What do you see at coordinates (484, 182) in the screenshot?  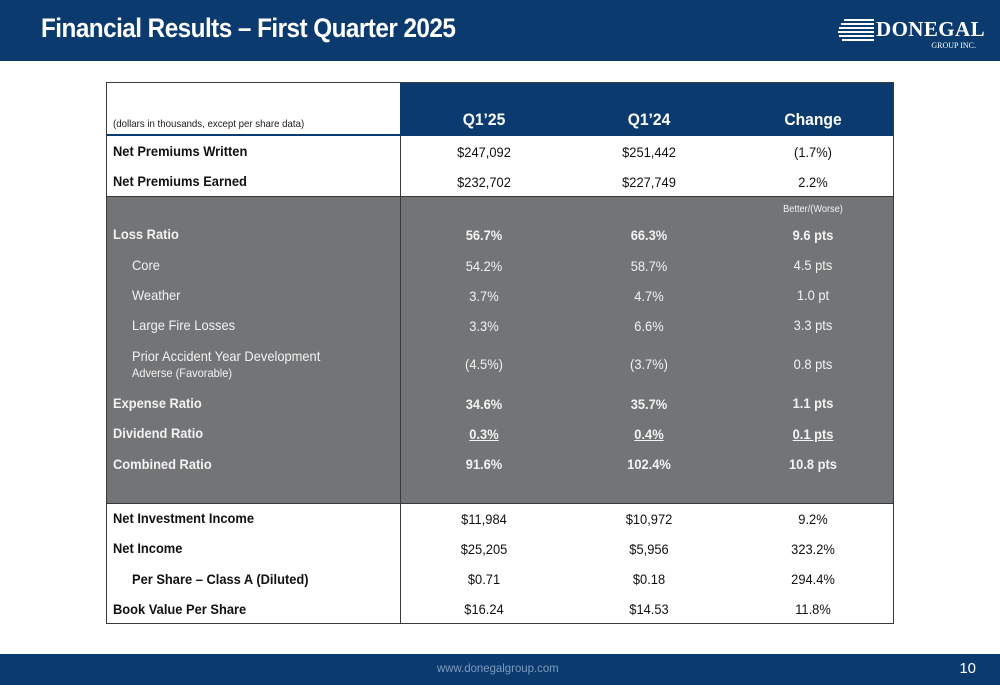 I see `value-q125: $232,702` at bounding box center [484, 182].